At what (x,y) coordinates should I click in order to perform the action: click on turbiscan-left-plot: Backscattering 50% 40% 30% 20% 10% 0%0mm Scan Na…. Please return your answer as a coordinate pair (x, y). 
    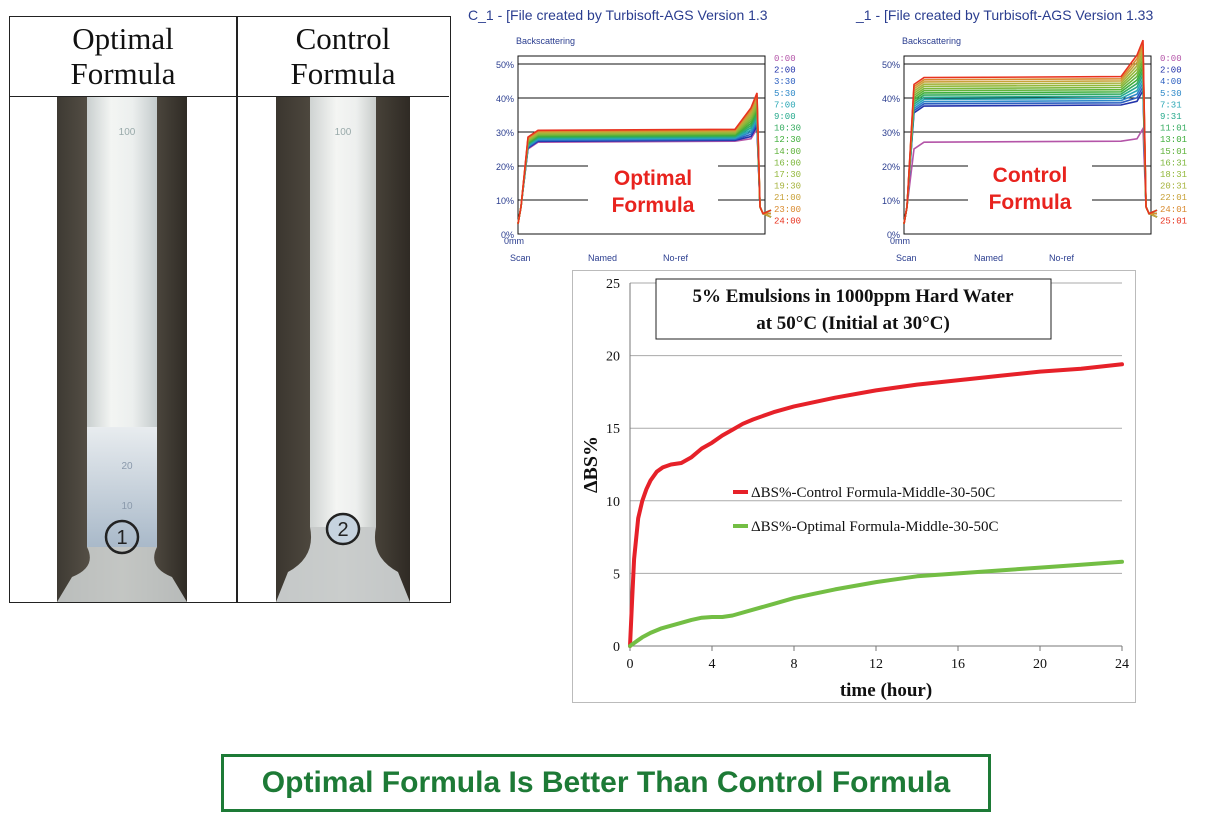
    Looking at the image, I should click on (648, 149).